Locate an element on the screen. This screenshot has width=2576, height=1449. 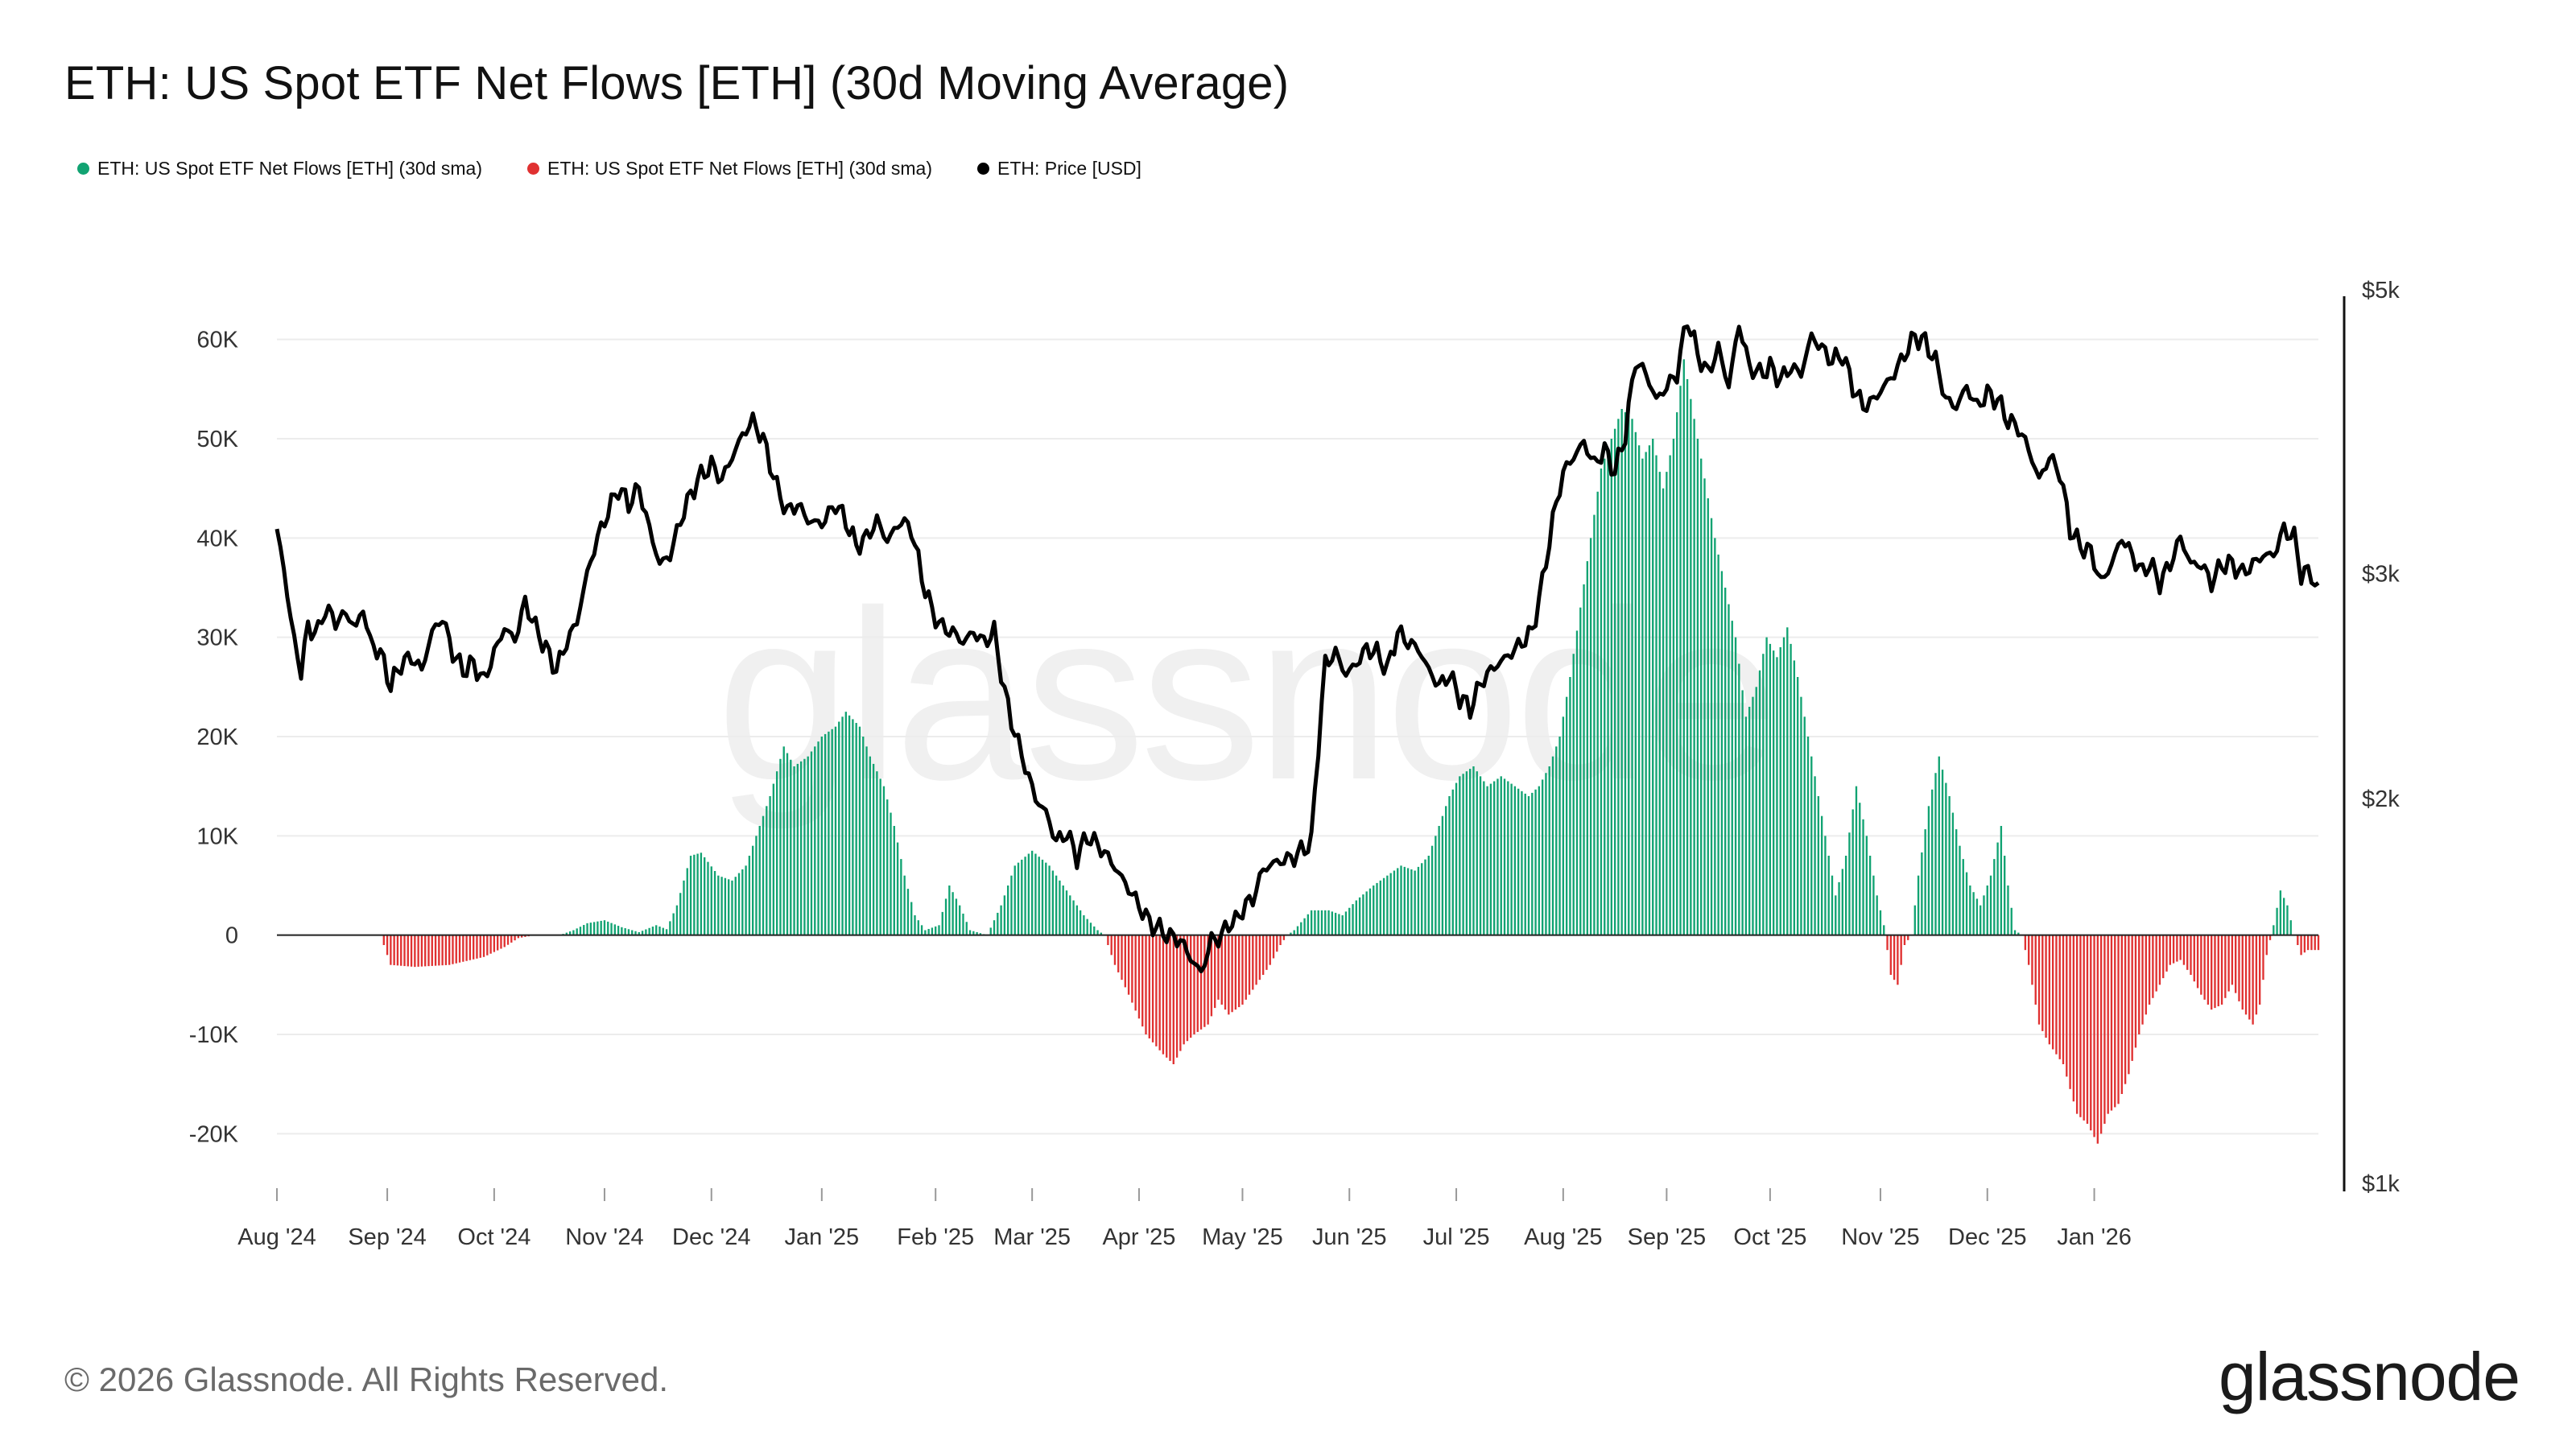
x-tick-label: Jan '25 is located at coordinates (822, 1237).